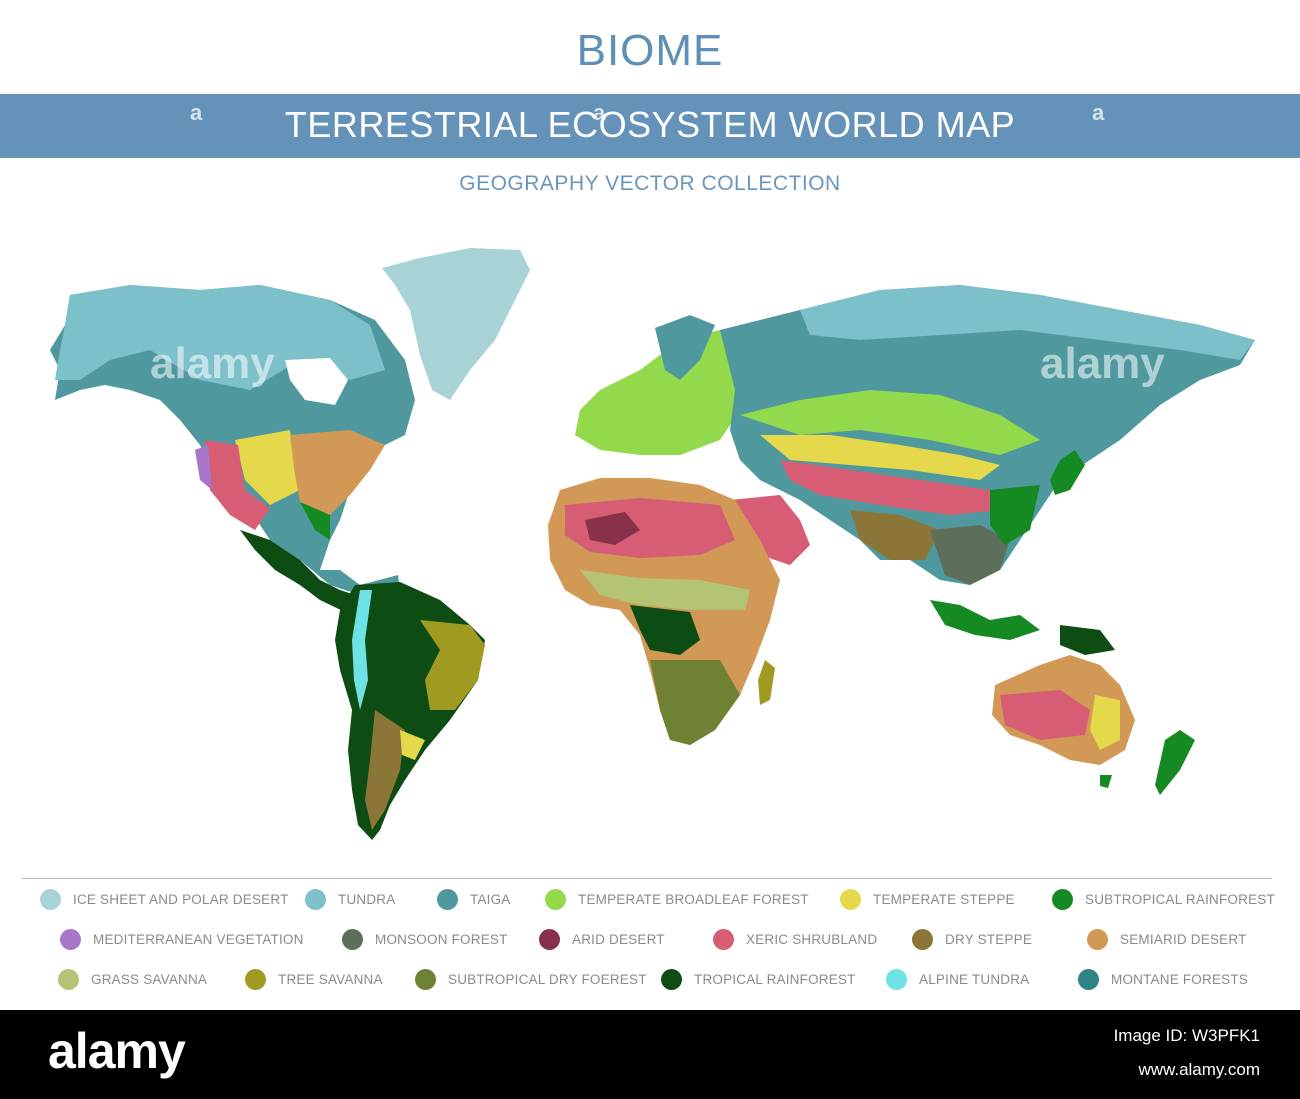 The image size is (1300, 1099). I want to click on legend-label: SUBTROPICAL DRY FOEREST, so click(547, 979).